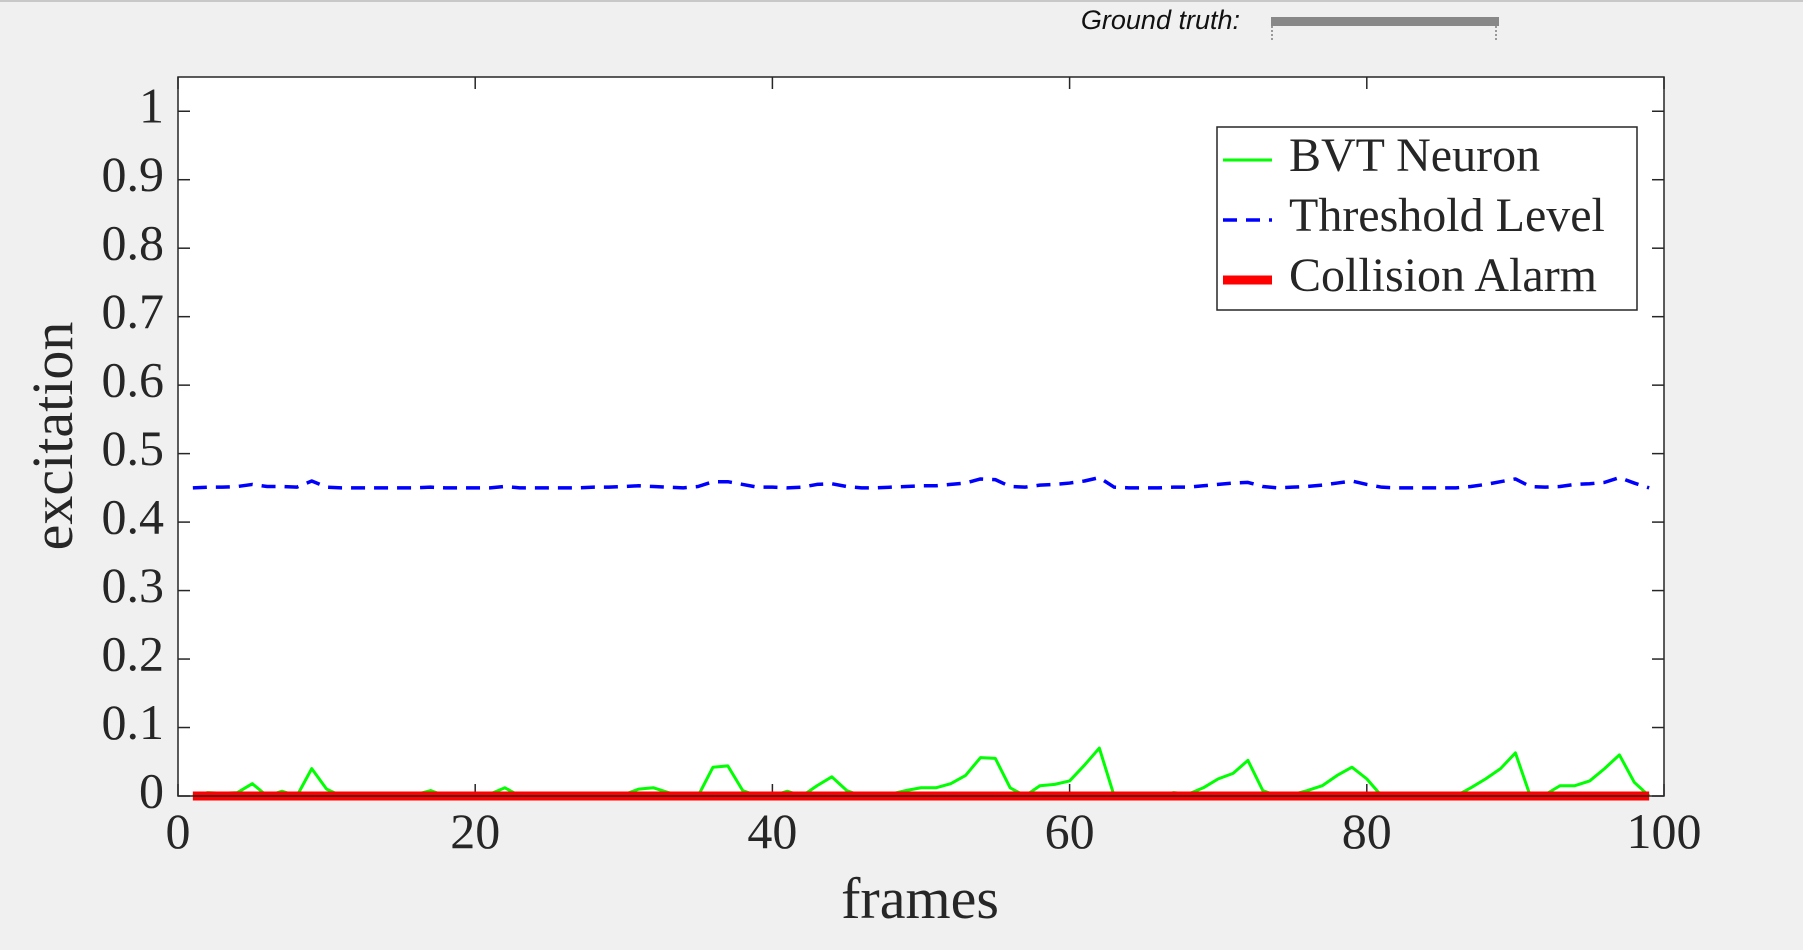  I want to click on ground-truth-bar, so click(1385, 21).